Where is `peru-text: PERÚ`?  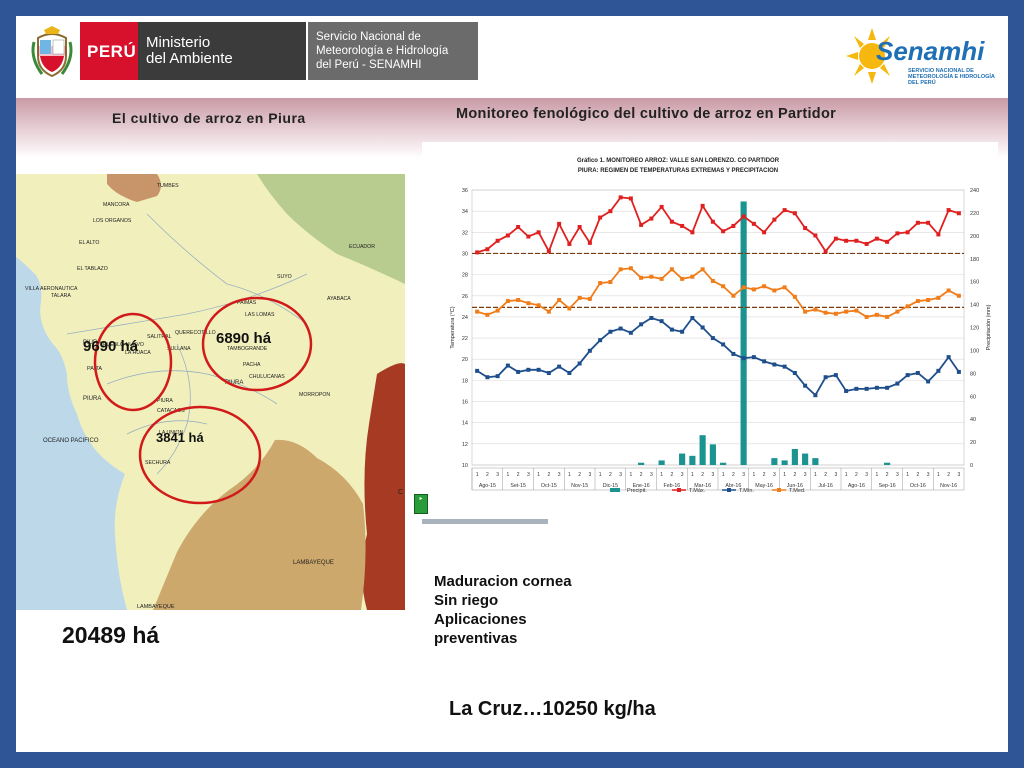 peru-text: PERÚ is located at coordinates (112, 51).